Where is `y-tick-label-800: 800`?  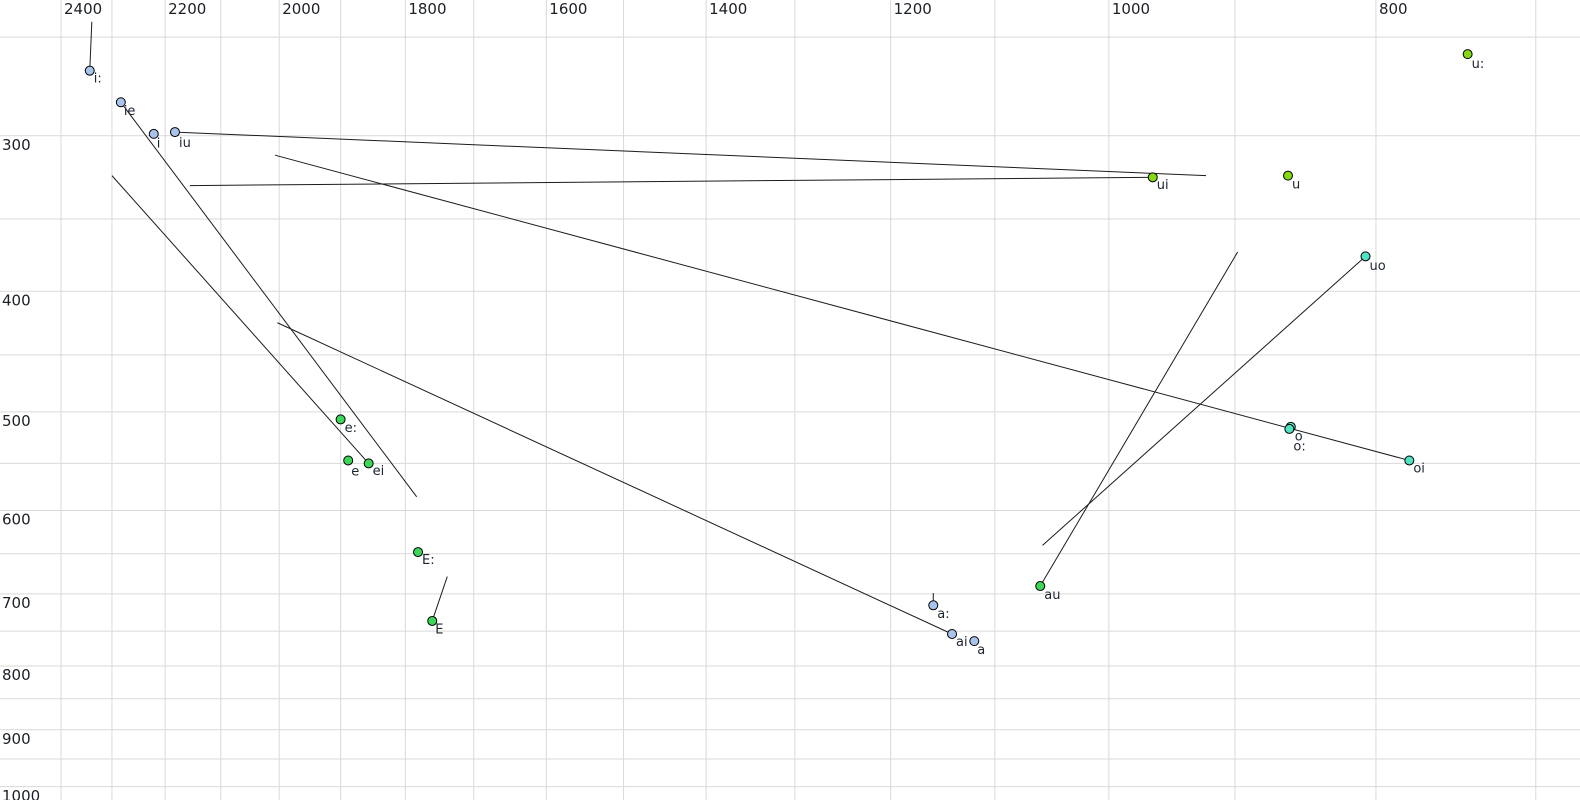
y-tick-label-800: 800 is located at coordinates (16, 675).